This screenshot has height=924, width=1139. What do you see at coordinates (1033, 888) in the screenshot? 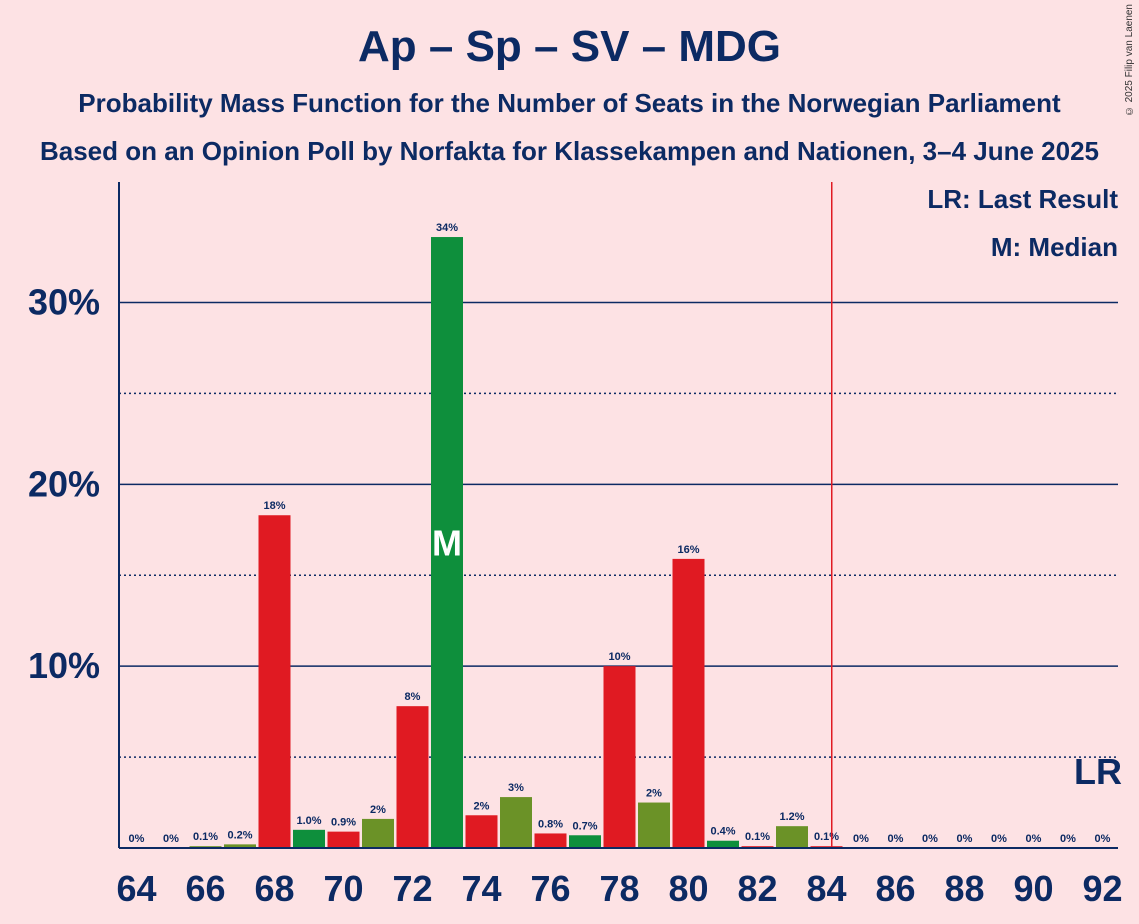
I see `x-tick-label: 90` at bounding box center [1033, 888].